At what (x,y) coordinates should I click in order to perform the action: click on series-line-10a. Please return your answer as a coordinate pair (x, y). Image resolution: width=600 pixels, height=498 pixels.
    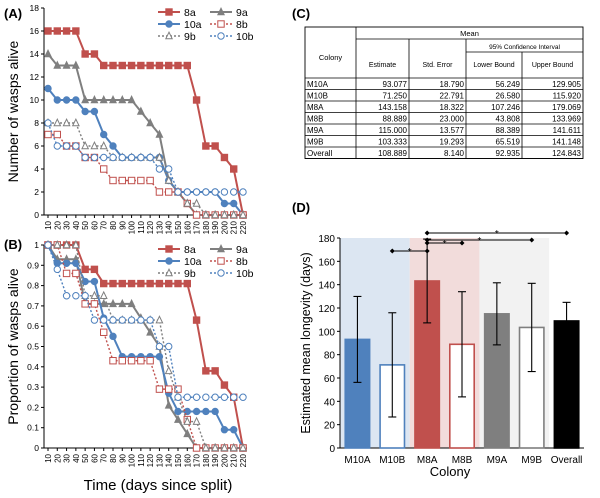
    Looking at the image, I should click on (145, 151).